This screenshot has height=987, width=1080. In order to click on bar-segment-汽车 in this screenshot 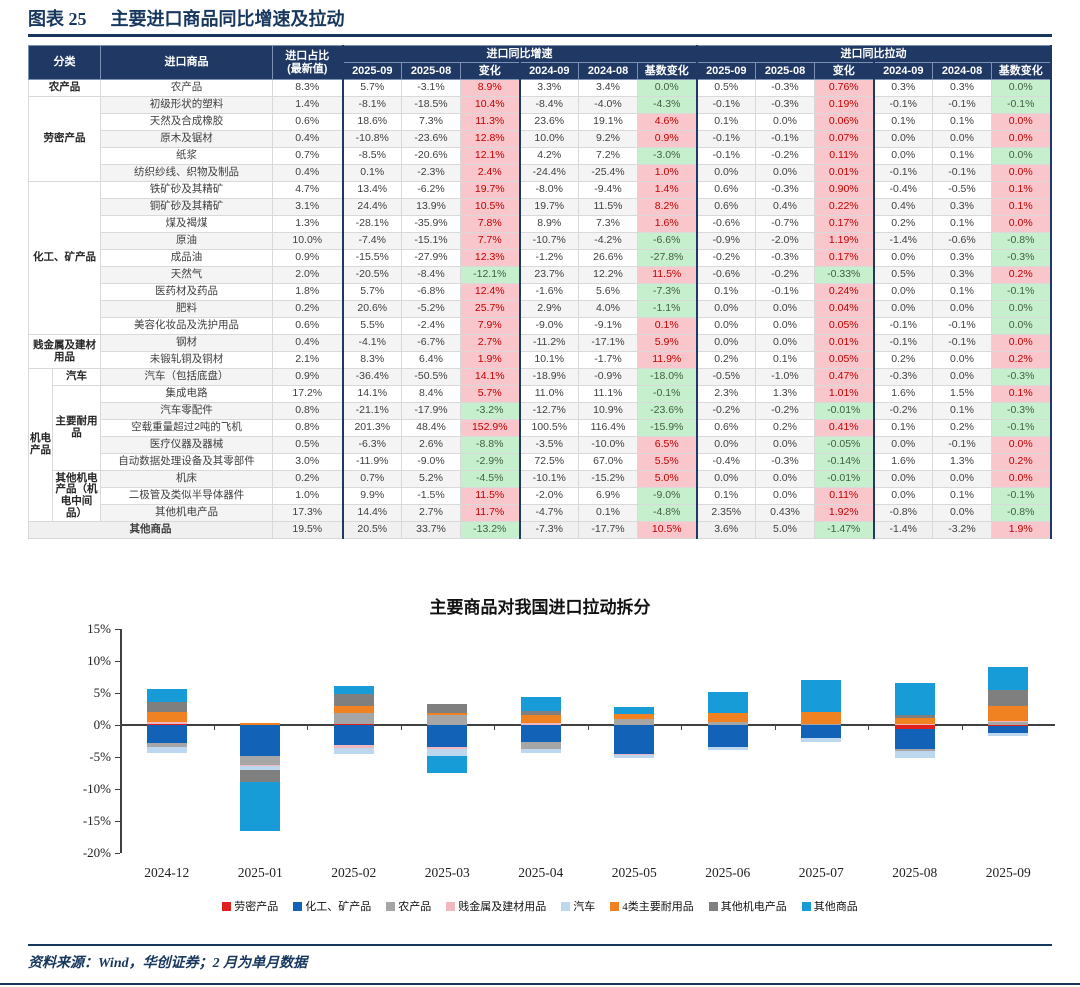, I will do `click(447, 752)`.